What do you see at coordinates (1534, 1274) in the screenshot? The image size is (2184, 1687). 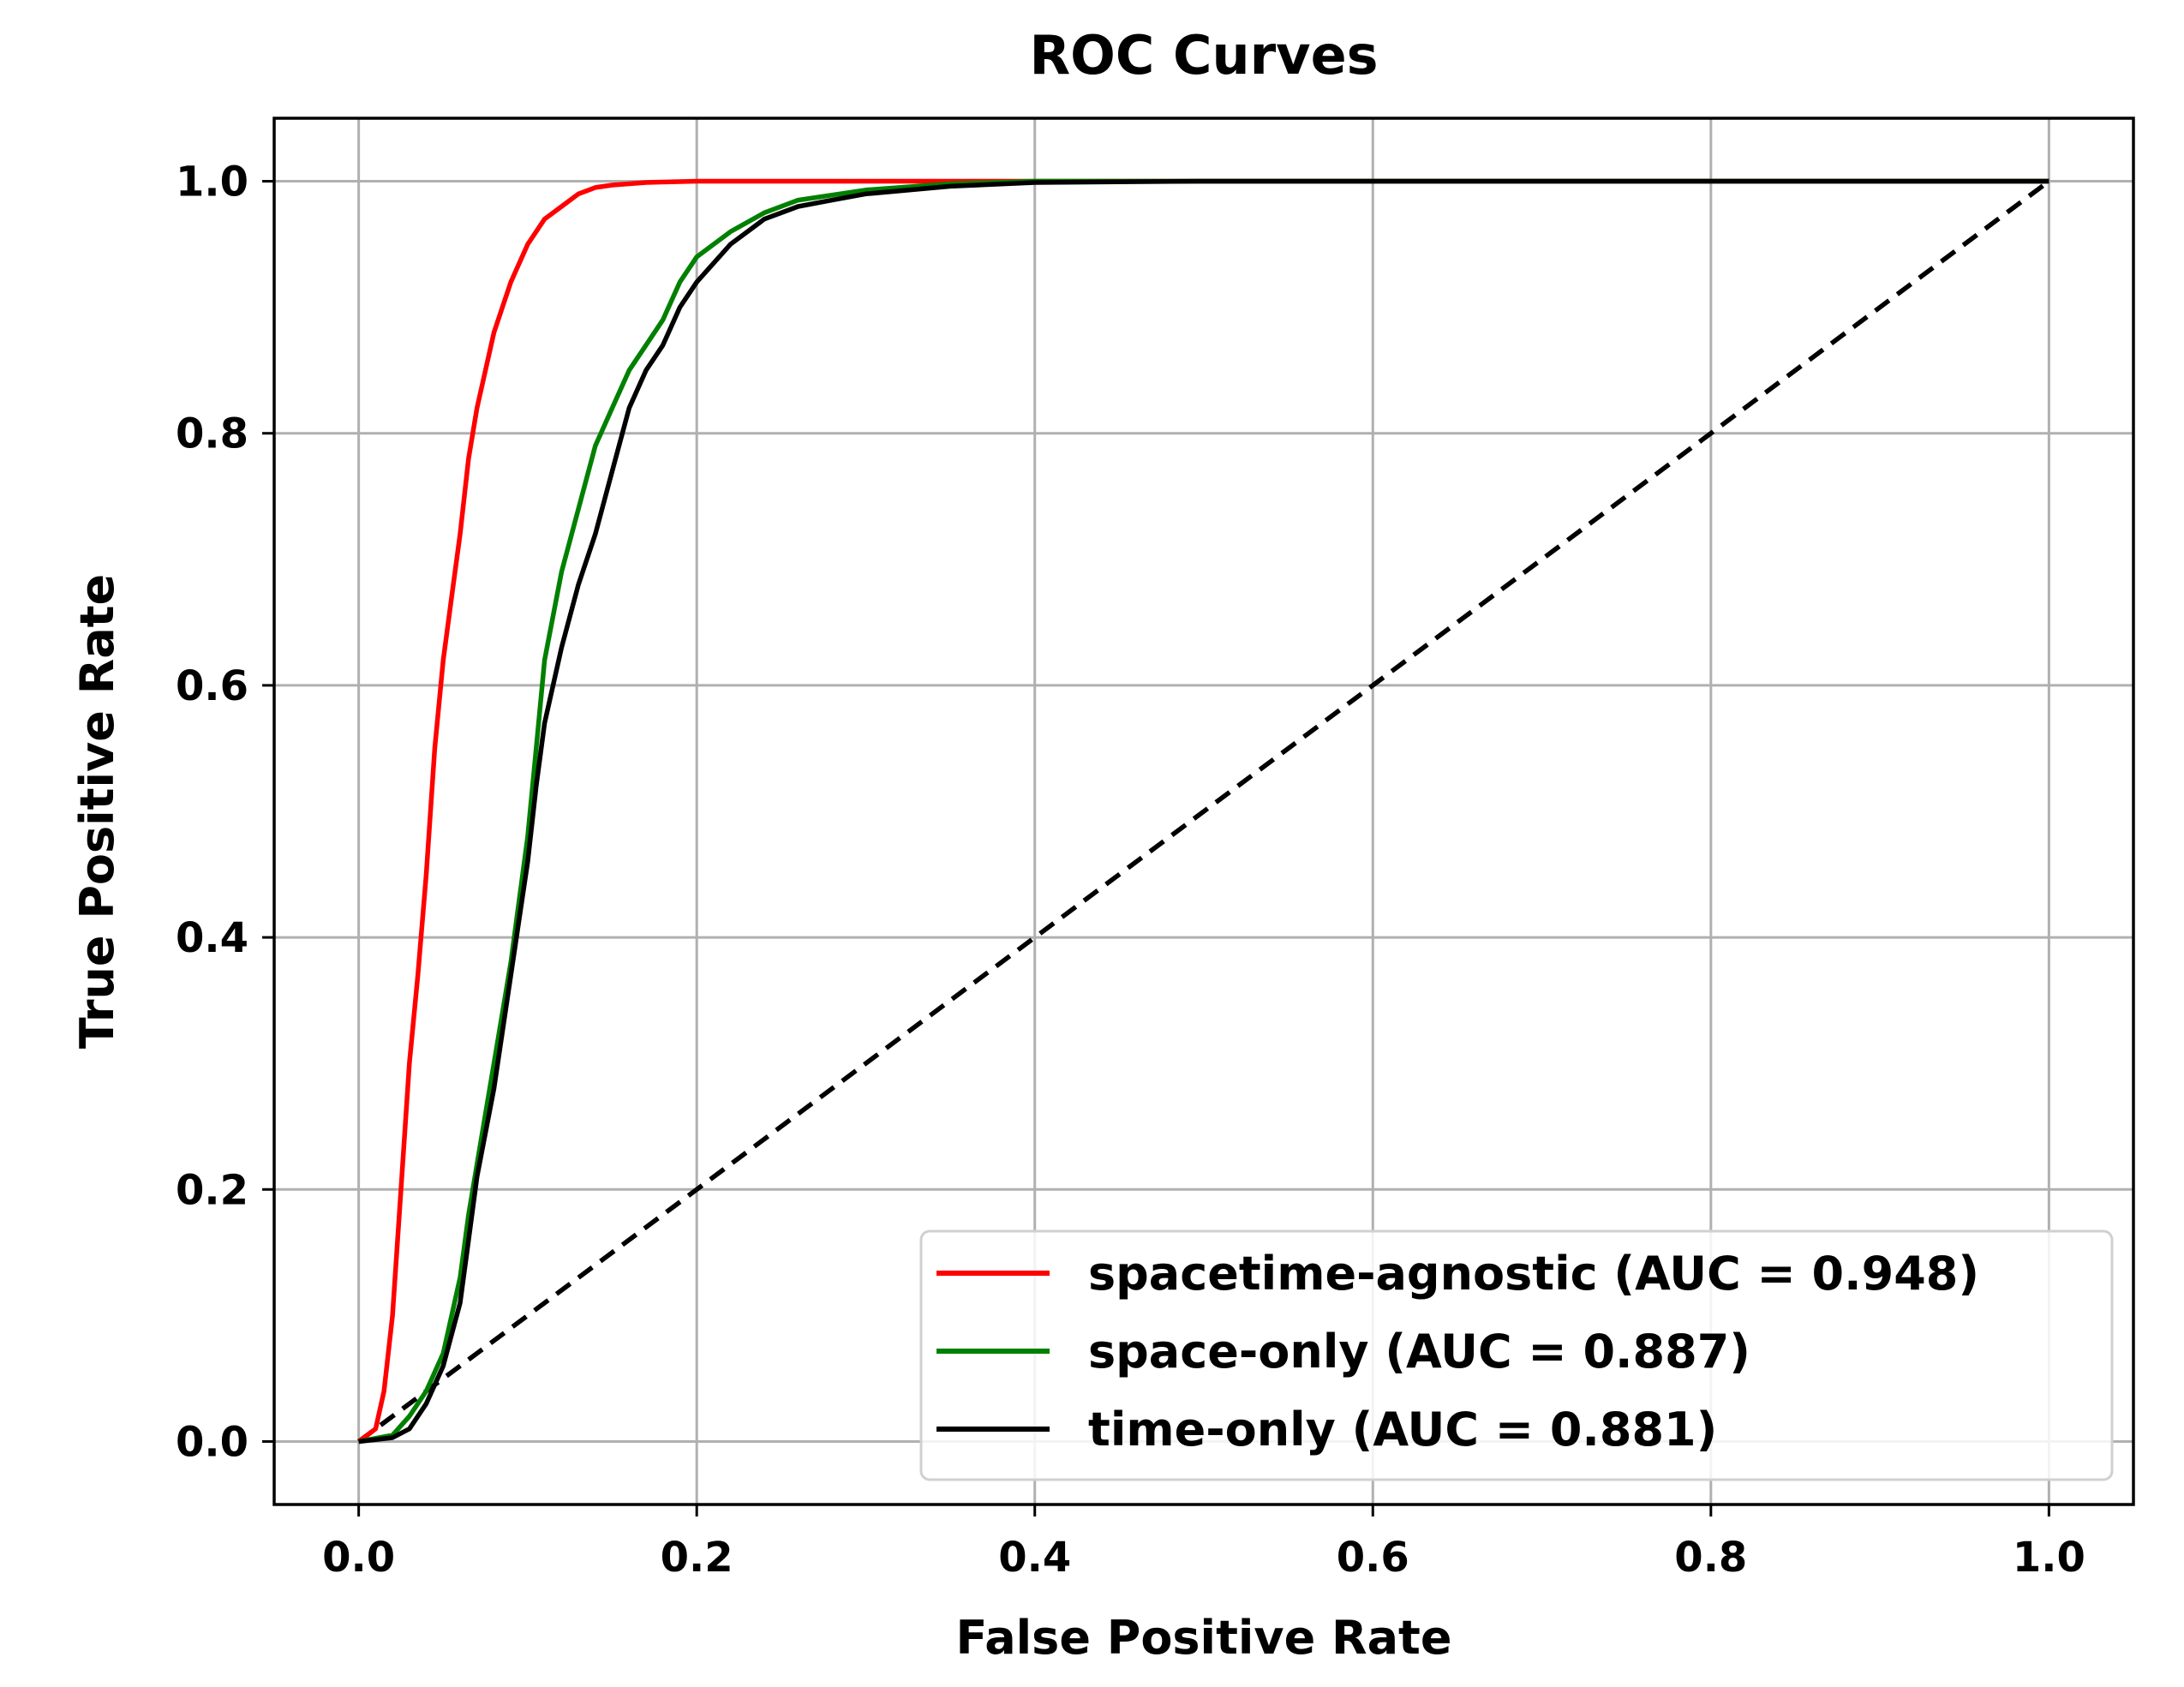 I see `legend-label: spacetime-agnostic (AUC = 0.948)` at bounding box center [1534, 1274].